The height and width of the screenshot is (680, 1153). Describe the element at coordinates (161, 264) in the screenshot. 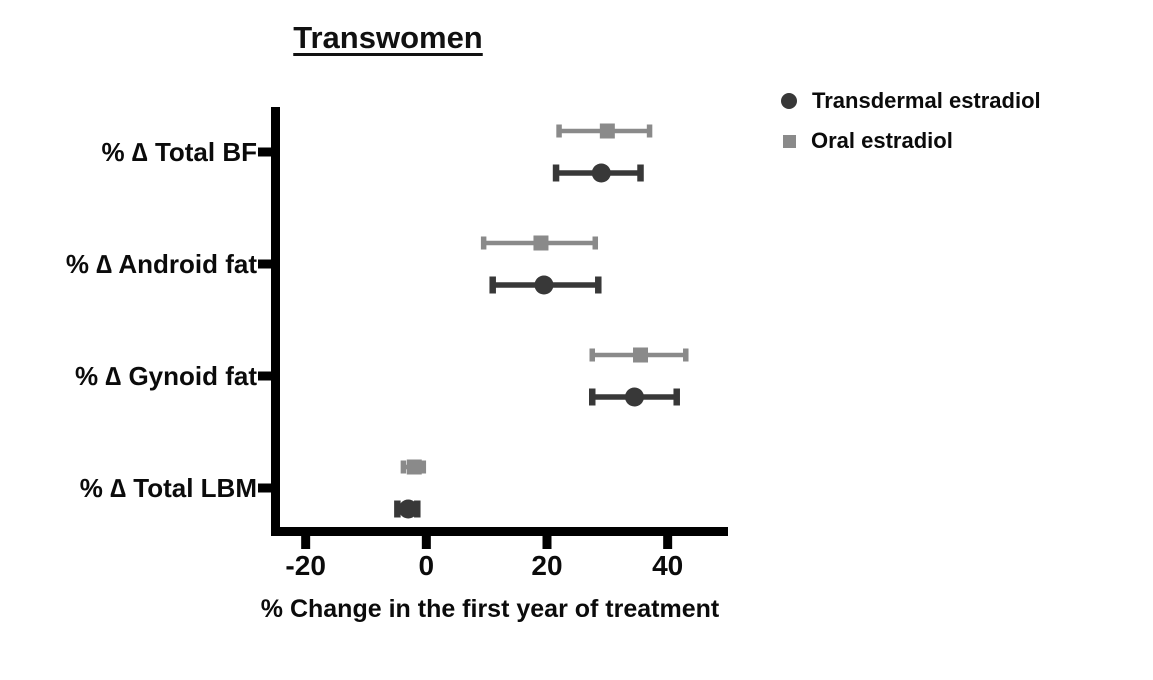

I see `category-label: % ∆ Android fat` at that location.